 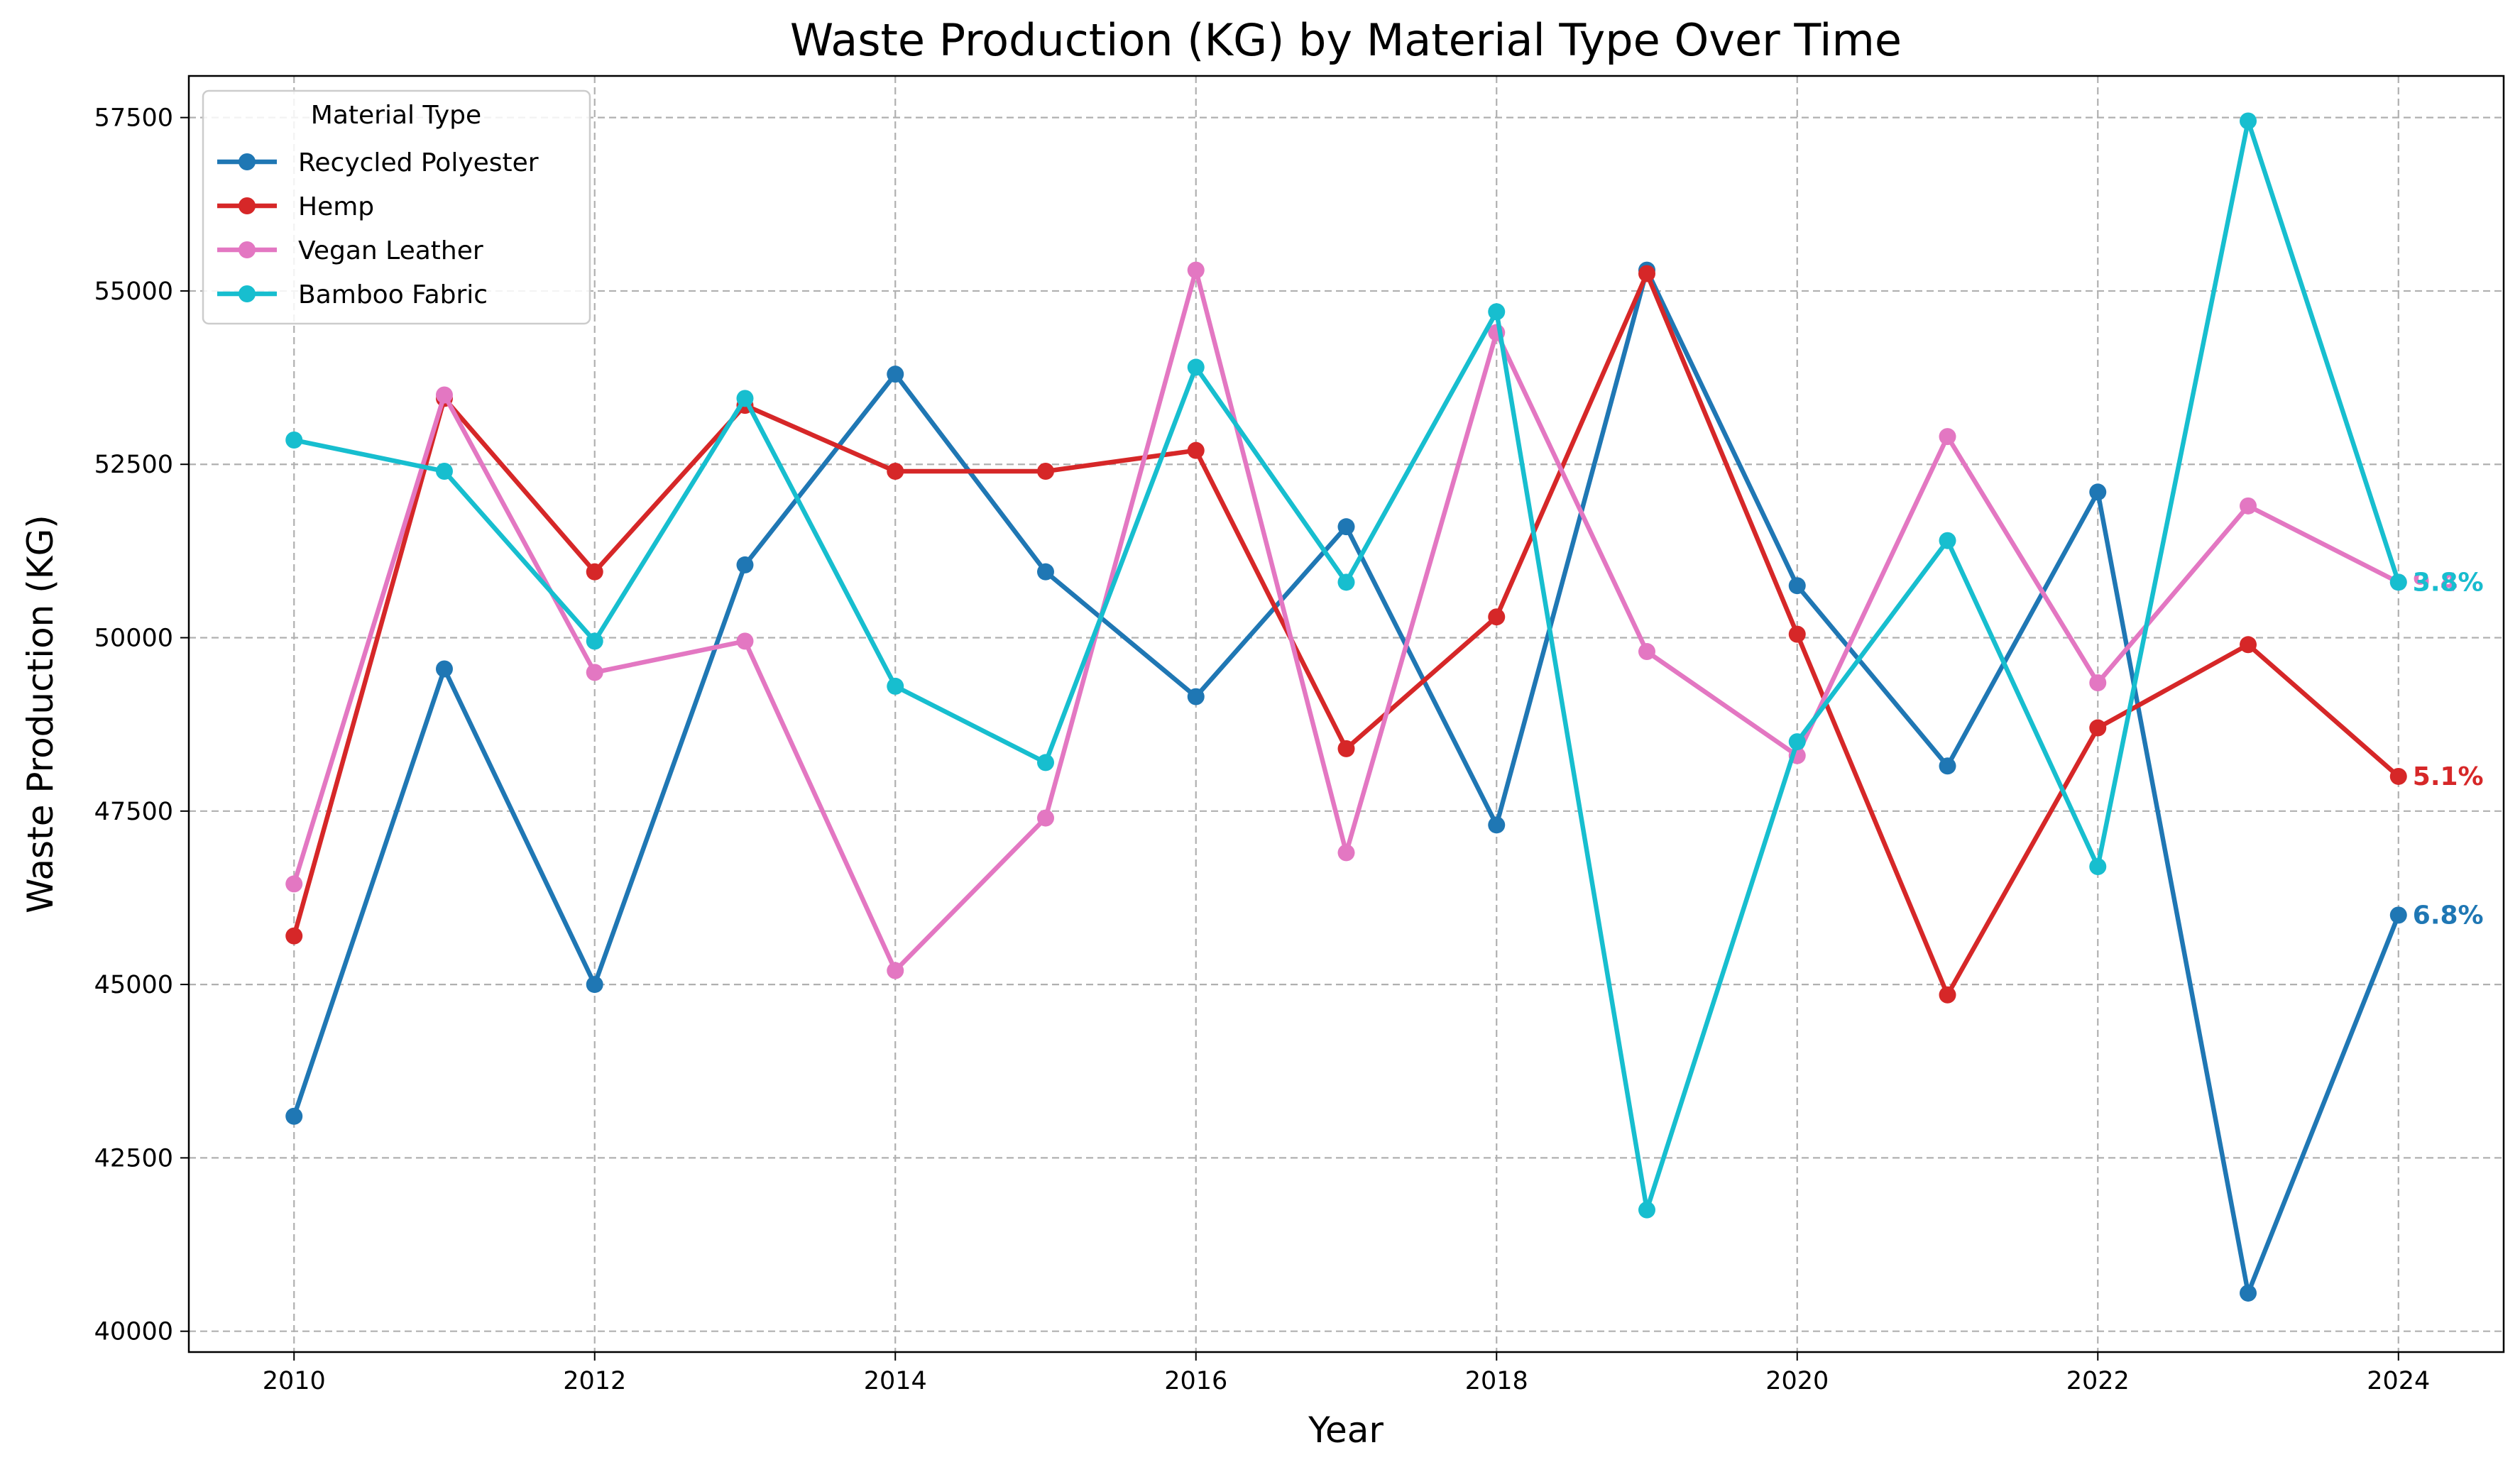 I want to click on y-tick-label: 57500, so click(x=134, y=118).